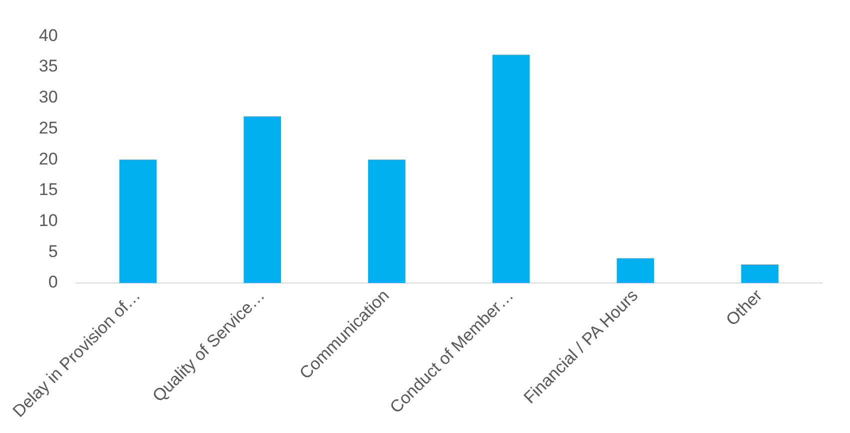 The height and width of the screenshot is (433, 850). I want to click on y-tick-label: 0, so click(53, 282).